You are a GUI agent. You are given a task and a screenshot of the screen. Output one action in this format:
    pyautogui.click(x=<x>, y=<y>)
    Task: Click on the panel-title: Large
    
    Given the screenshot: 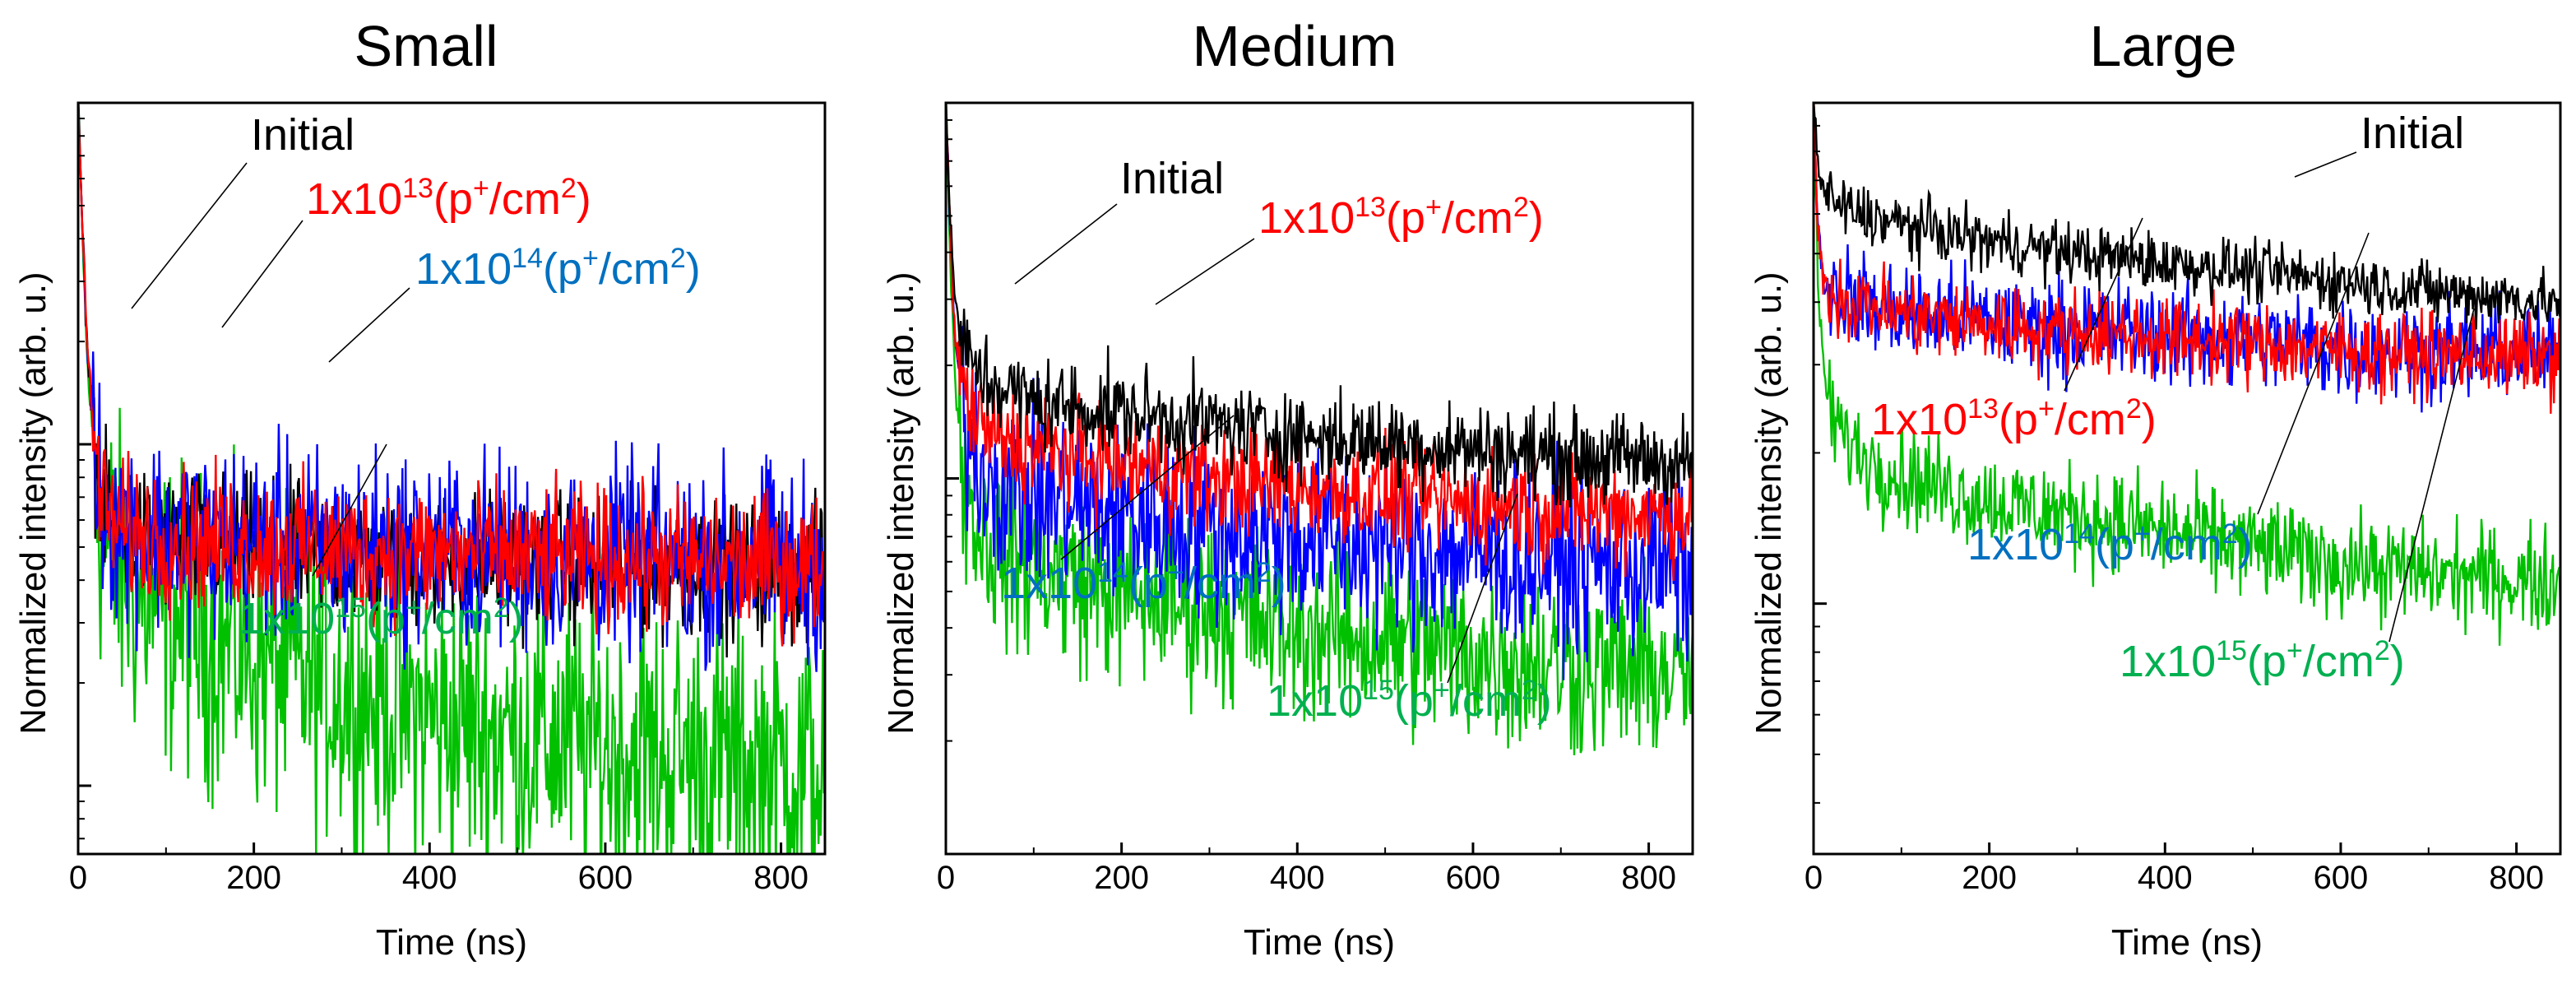 What is the action you would take?
    pyautogui.click(x=2163, y=46)
    